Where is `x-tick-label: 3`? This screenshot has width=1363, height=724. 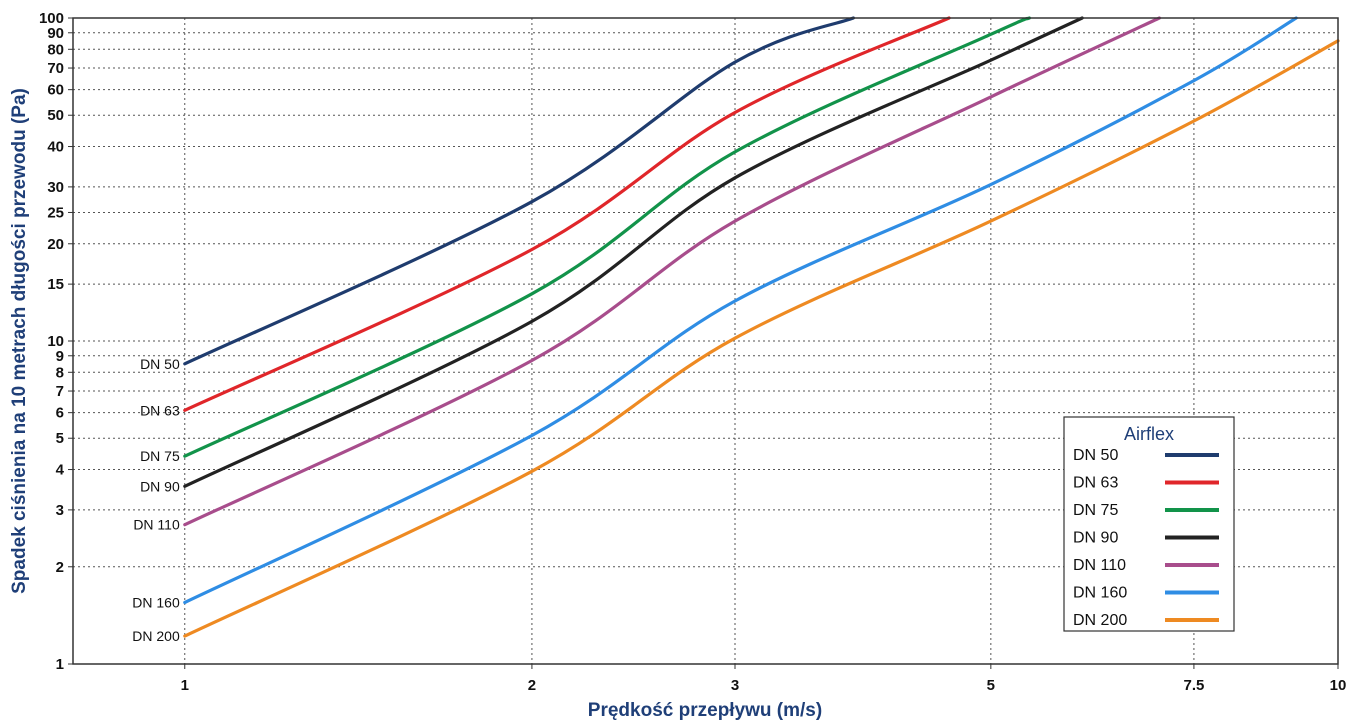 x-tick-label: 3 is located at coordinates (735, 685).